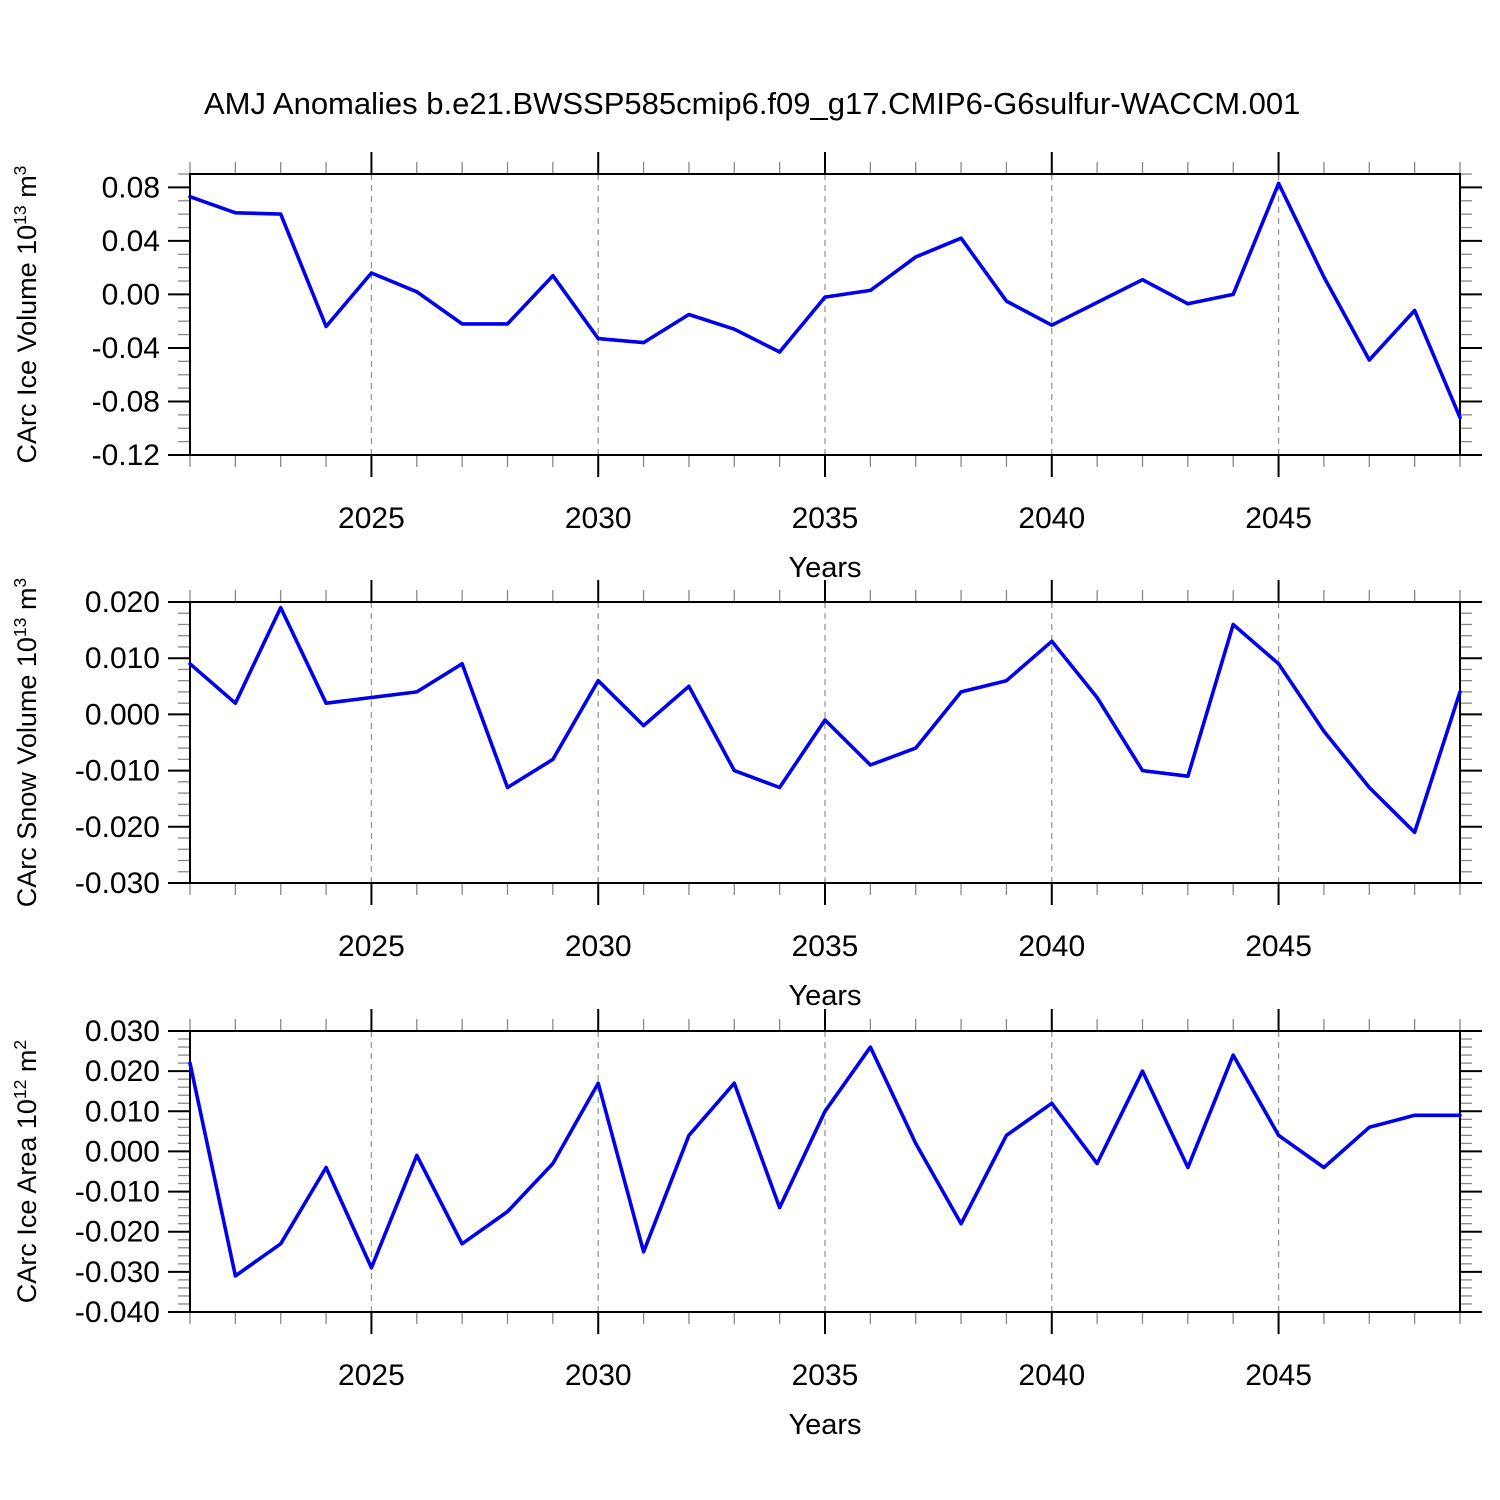  Describe the element at coordinates (131, 187) in the screenshot. I see `y-tick-label: 0.08` at that location.